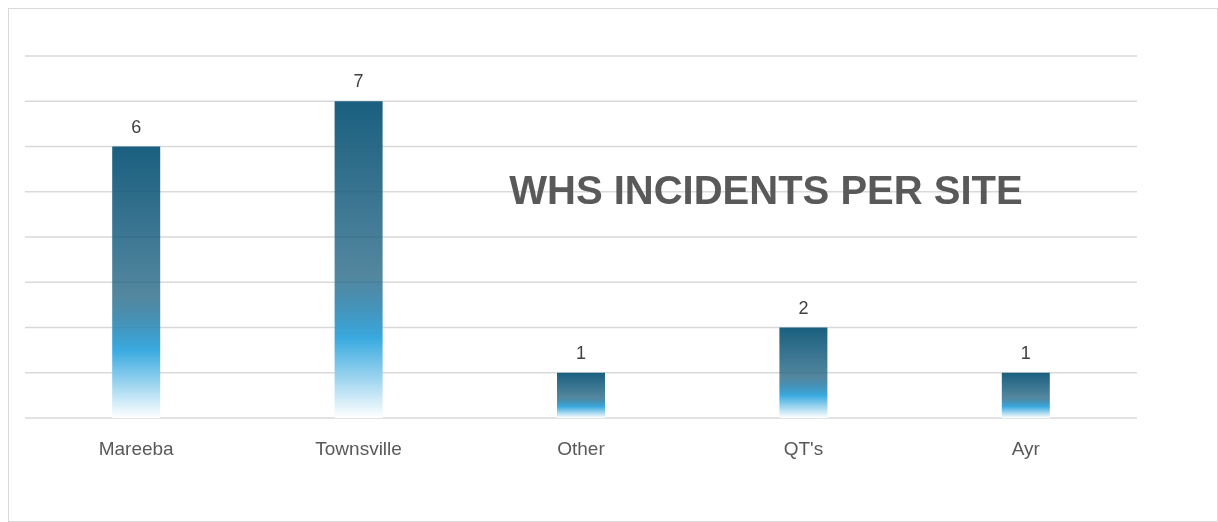  I want to click on data-label: 6, so click(136, 126).